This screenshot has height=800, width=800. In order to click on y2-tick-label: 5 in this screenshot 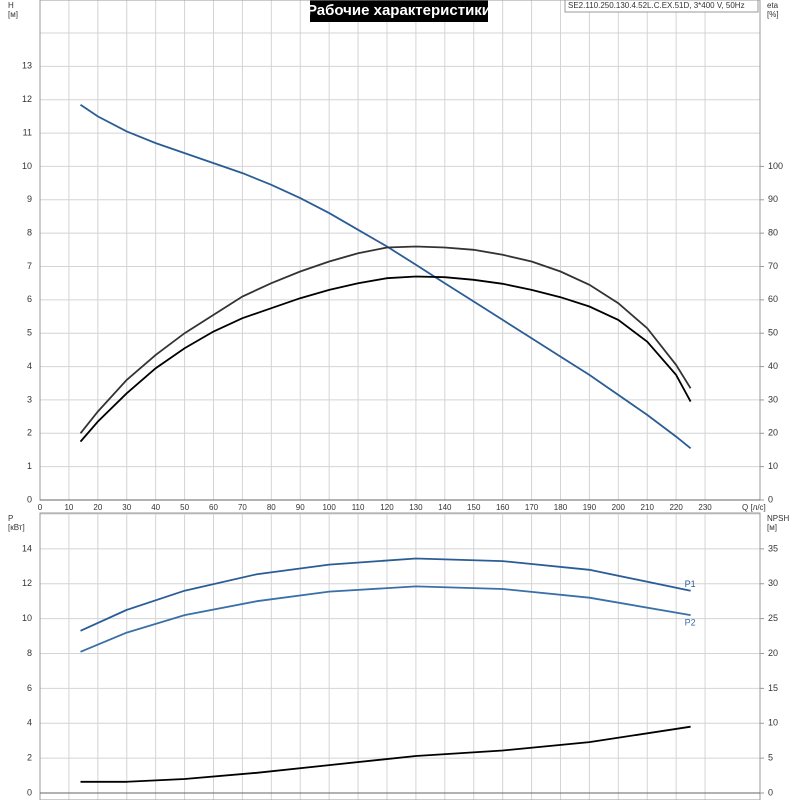, I will do `click(770, 758)`.